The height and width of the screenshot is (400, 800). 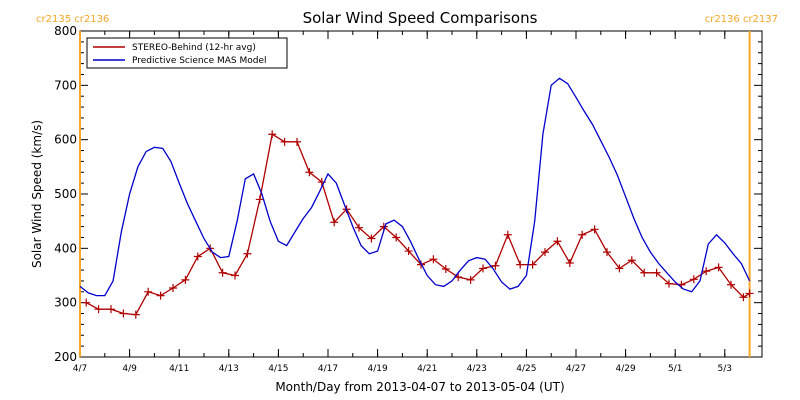 What do you see at coordinates (328, 369) in the screenshot?
I see `x-tick-label-4/17: 4/17` at bounding box center [328, 369].